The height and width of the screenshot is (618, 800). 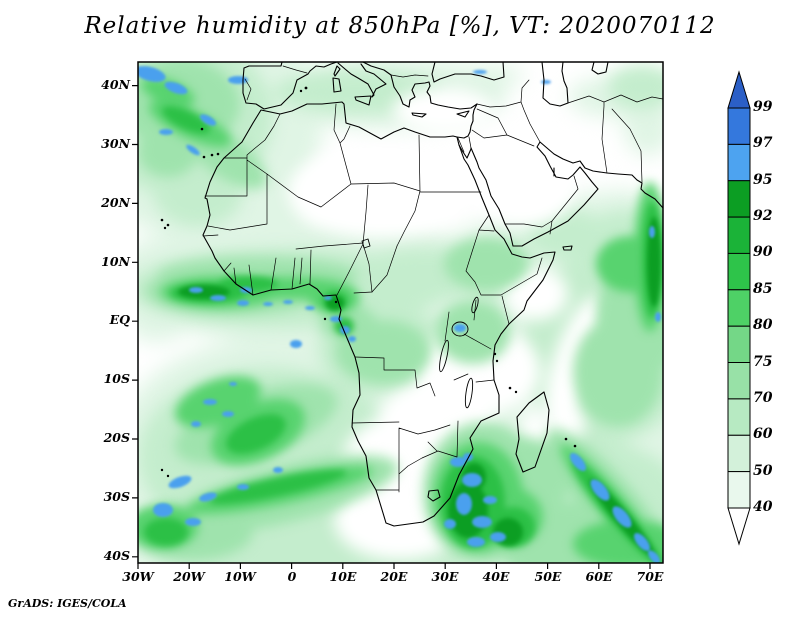 I want to click on lat-tick-label: EQ, so click(x=119, y=319).